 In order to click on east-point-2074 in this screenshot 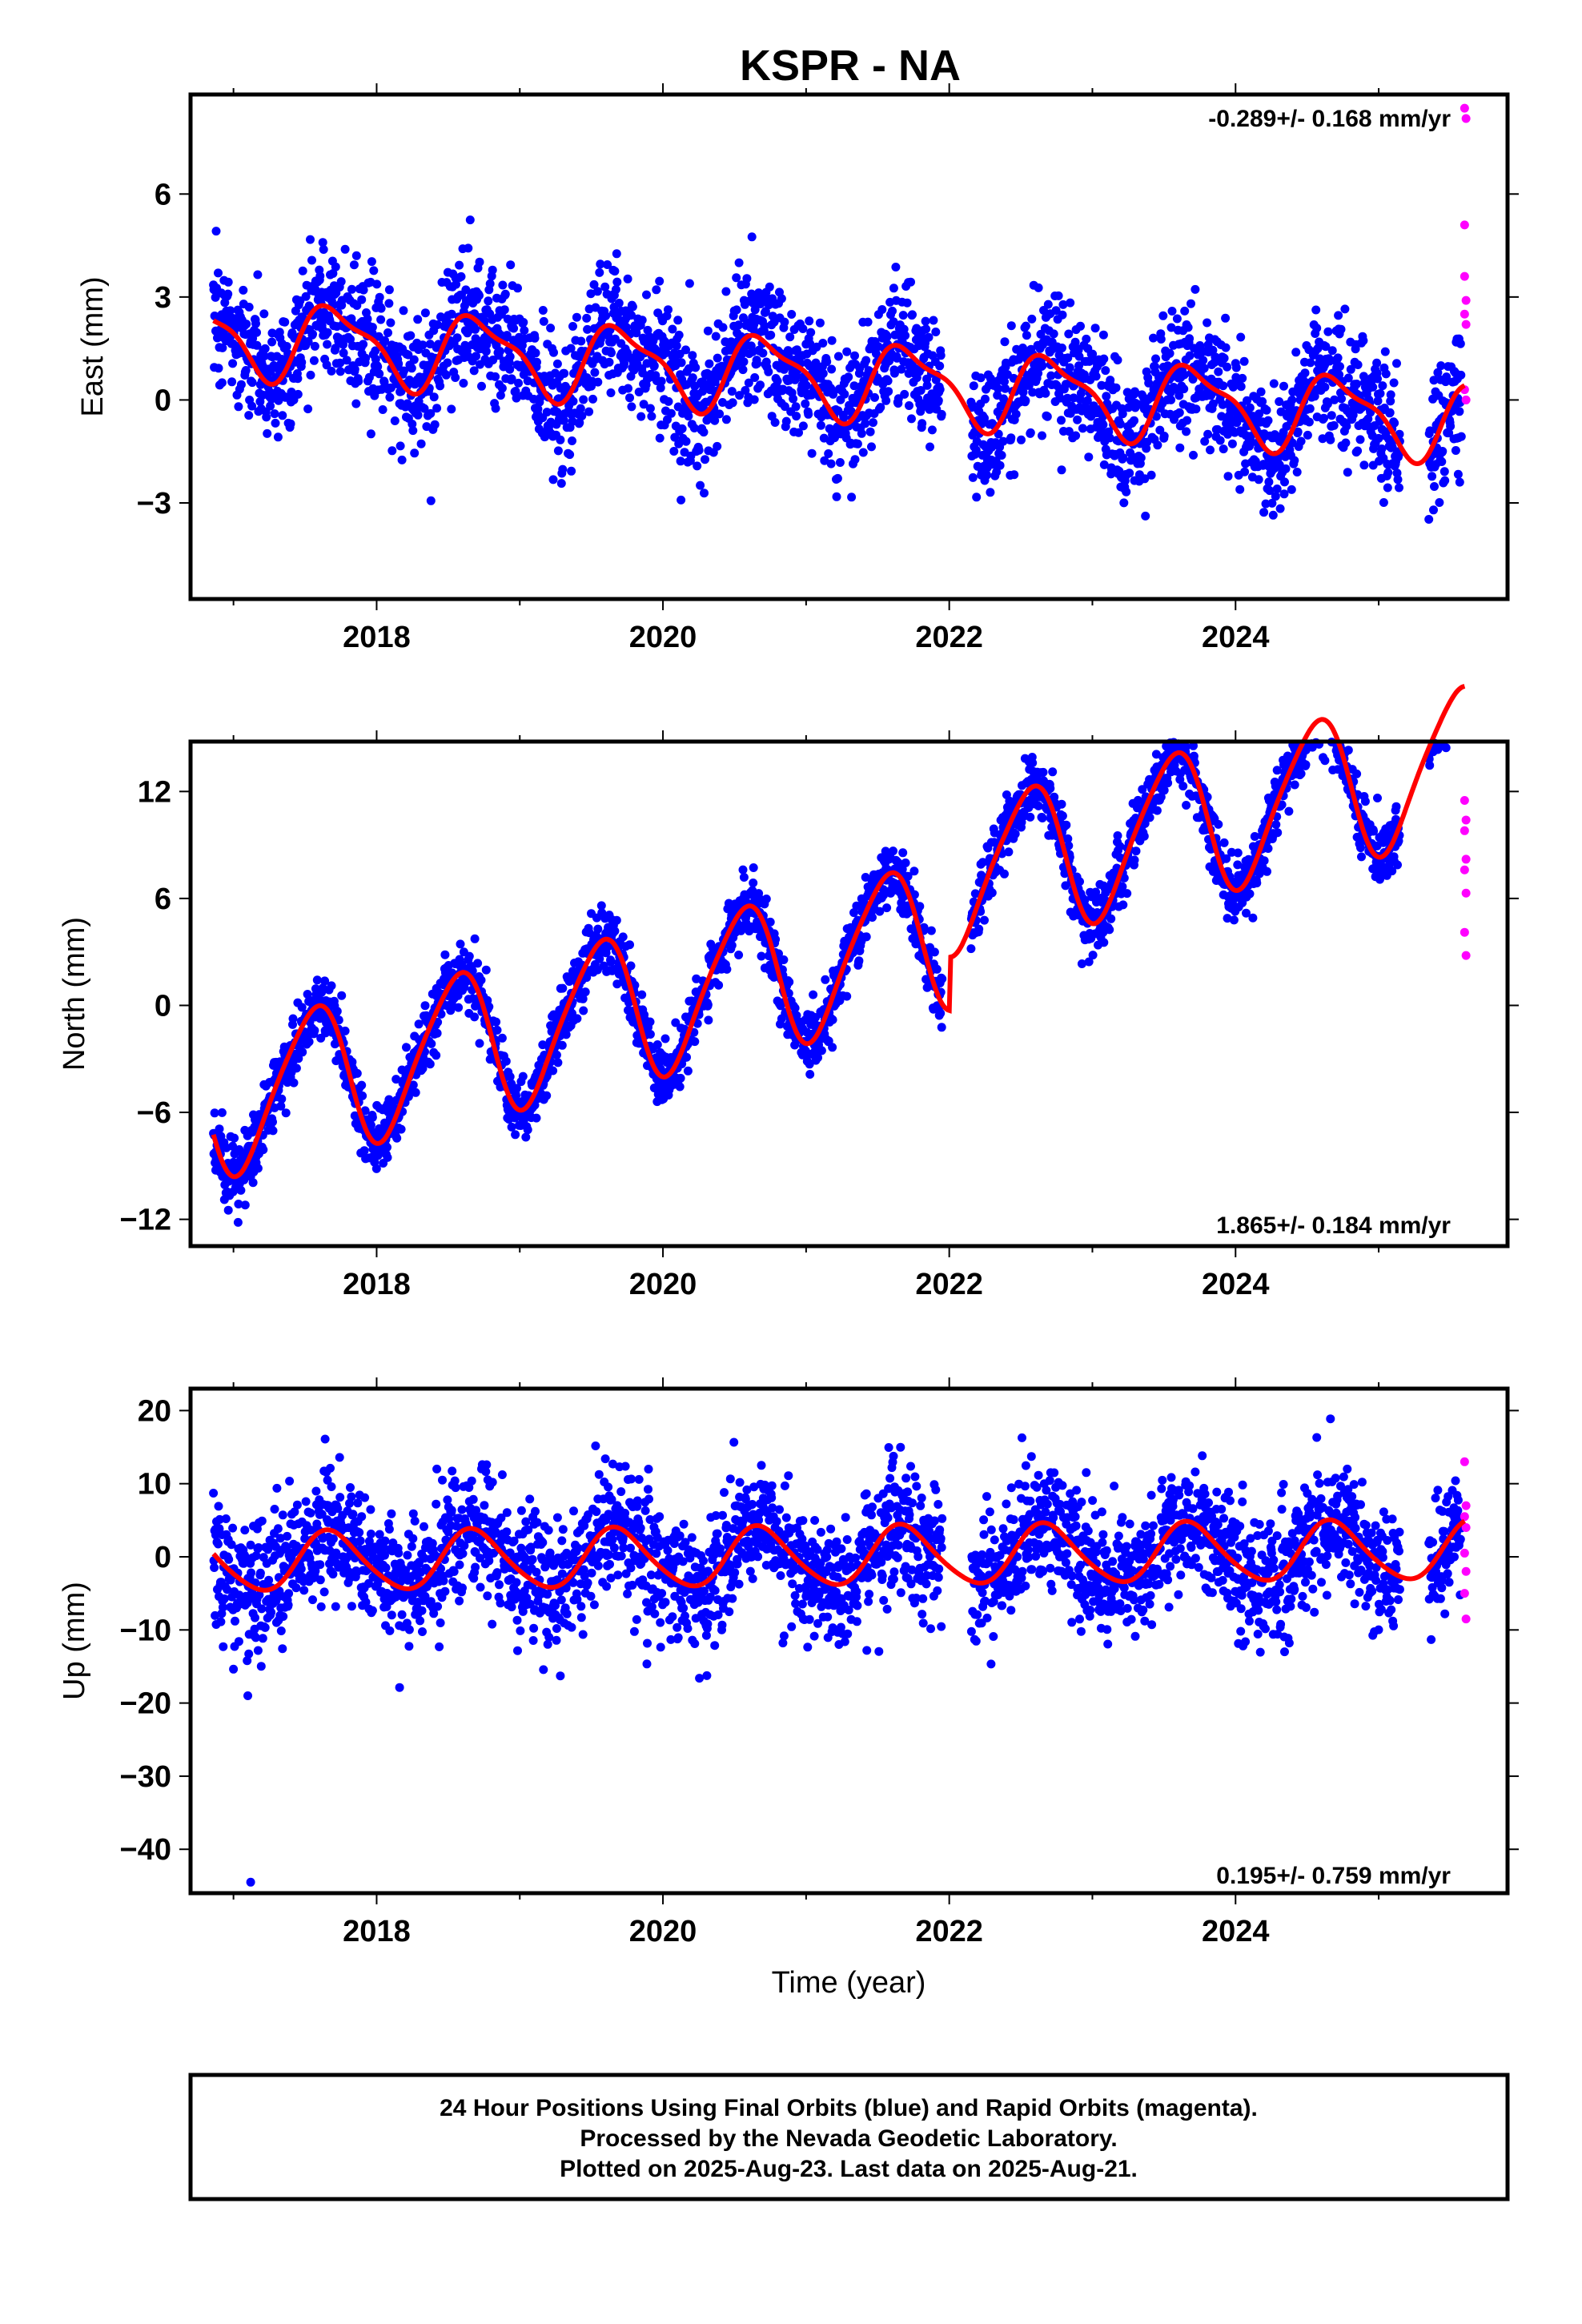, I will do `click(1124, 503)`.